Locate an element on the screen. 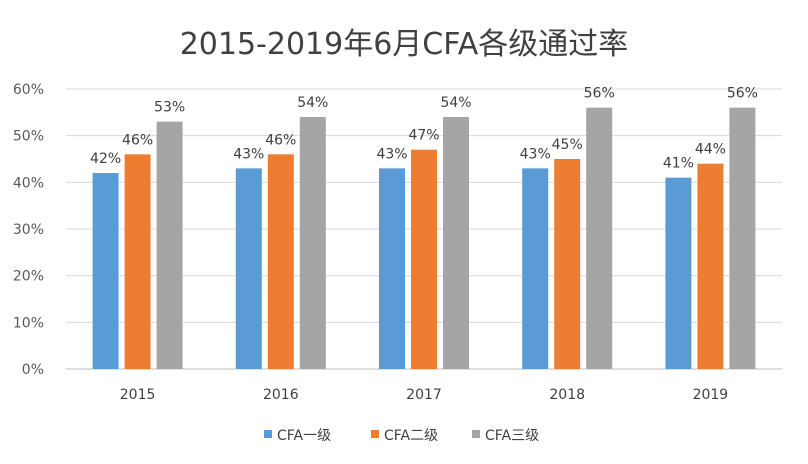  x-tick-label: 2017 is located at coordinates (424, 395).